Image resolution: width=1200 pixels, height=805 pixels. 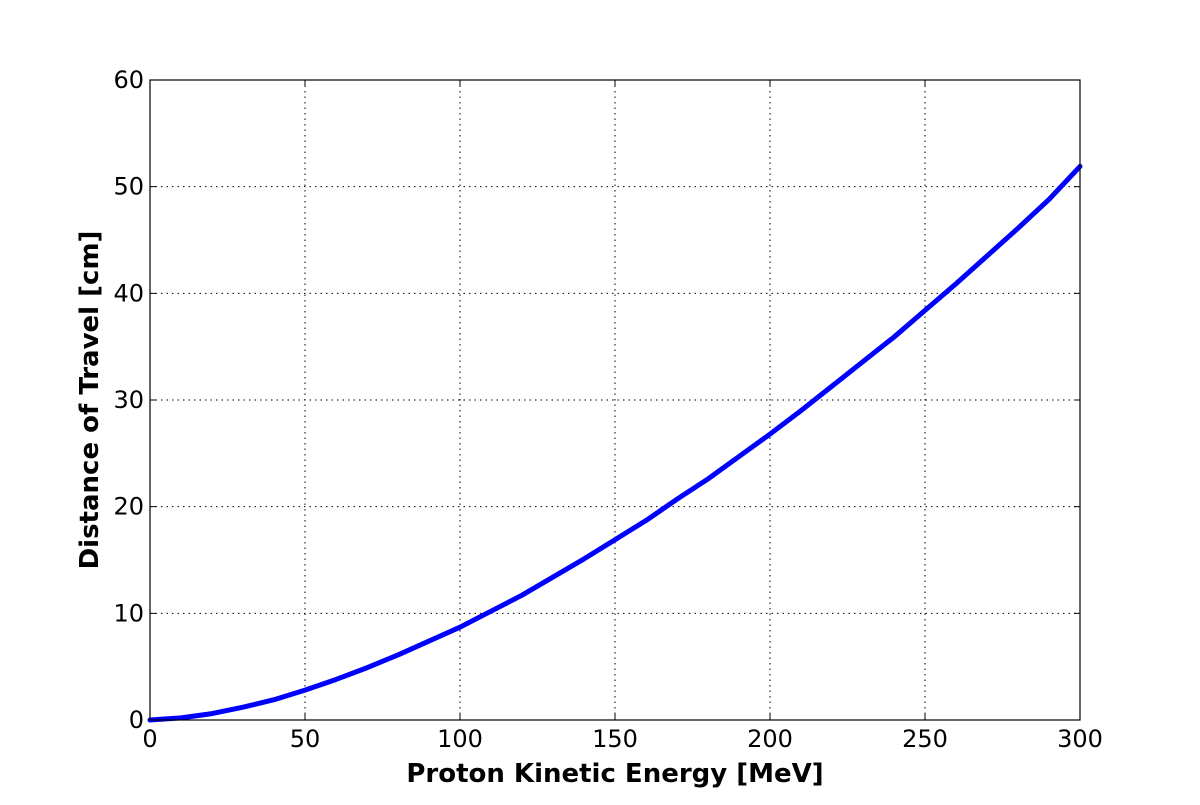 I want to click on y-tick-label: 30, so click(x=128, y=400).